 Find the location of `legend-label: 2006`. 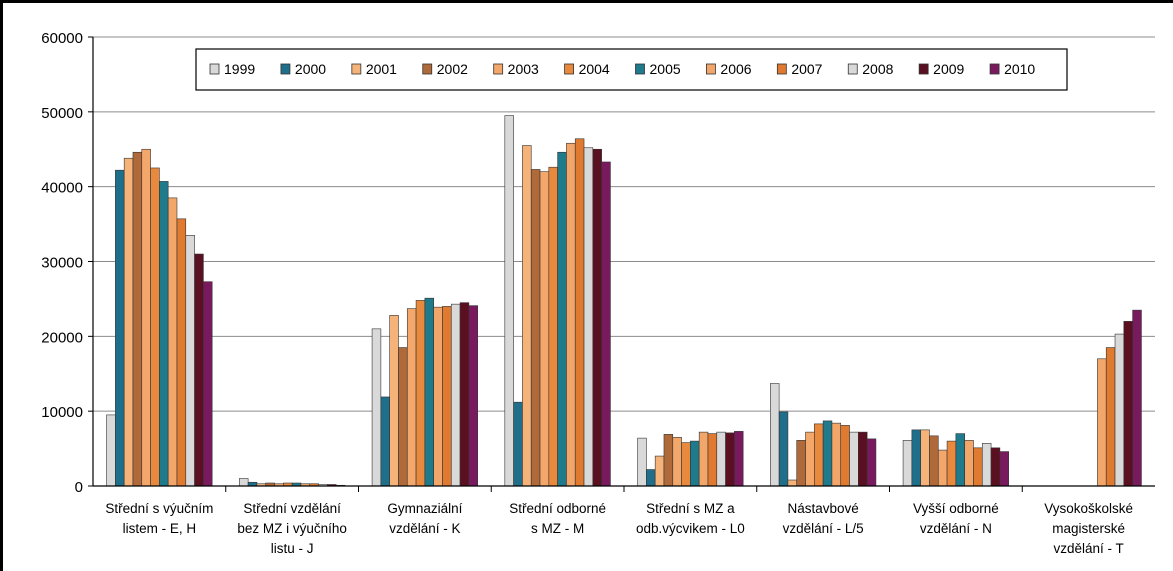

legend-label: 2006 is located at coordinates (735, 69).